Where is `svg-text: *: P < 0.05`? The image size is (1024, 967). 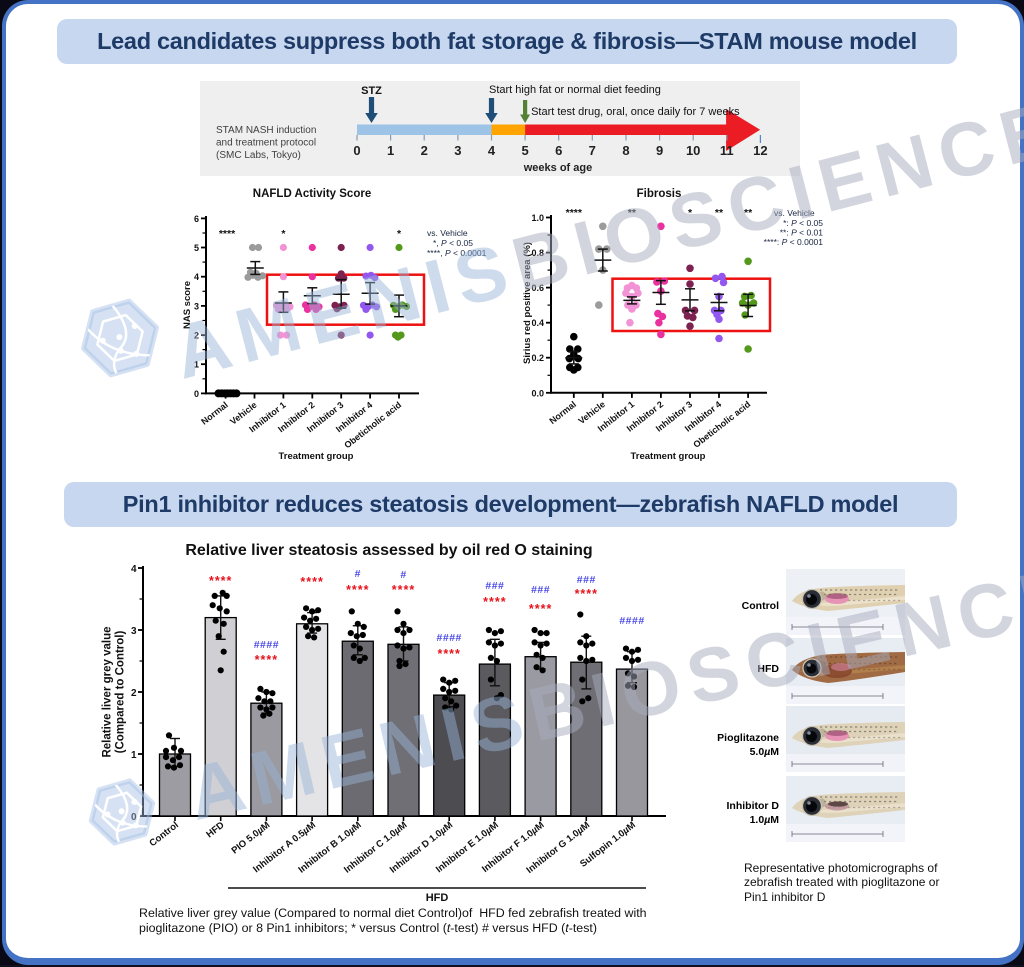
svg-text: *: P < 0.05 is located at coordinates (803, 223).